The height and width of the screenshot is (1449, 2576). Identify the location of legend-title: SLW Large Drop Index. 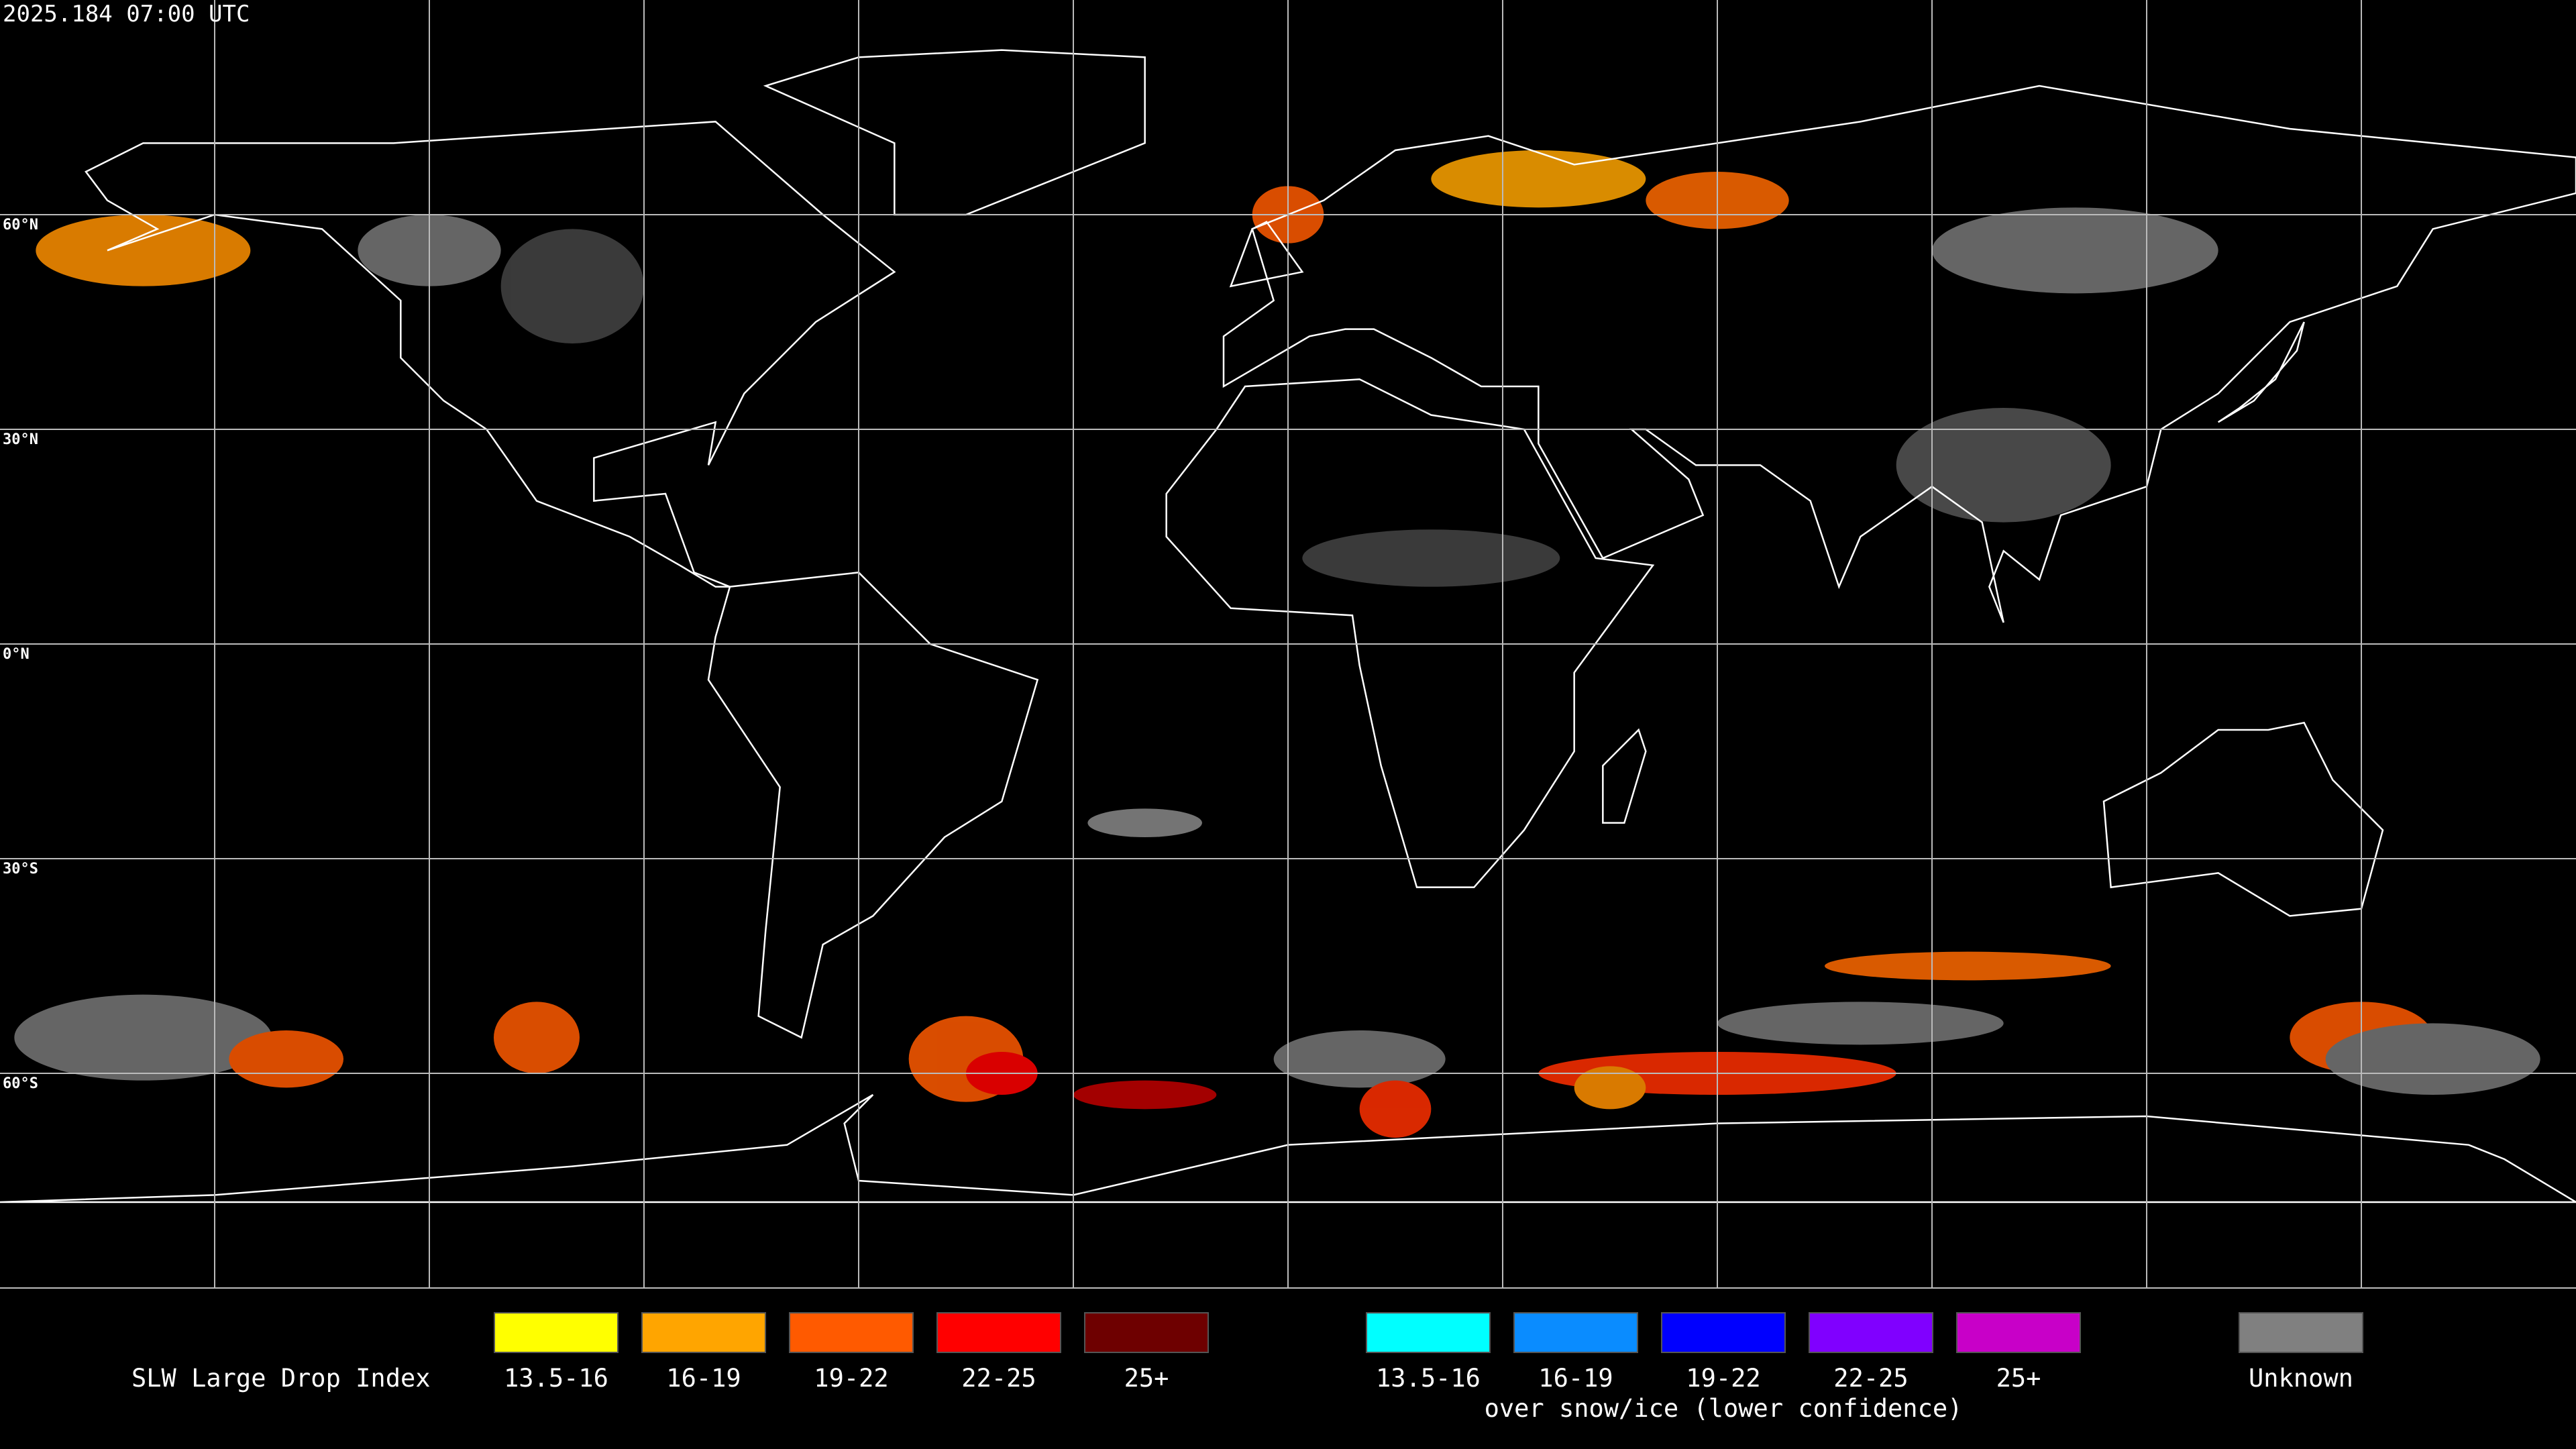
(281, 1378).